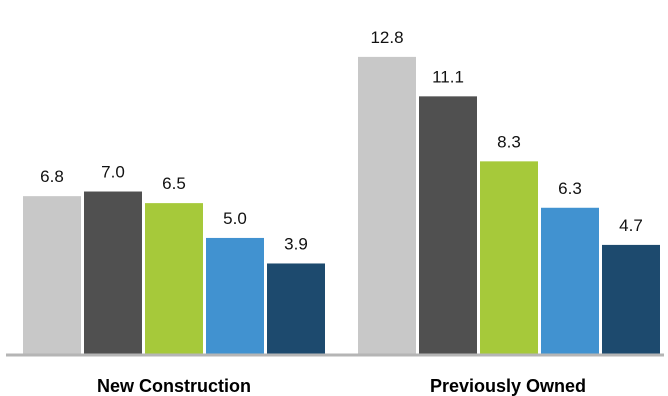 The height and width of the screenshot is (396, 668). What do you see at coordinates (113, 172) in the screenshot?
I see `value-label-new-construction-2: 7.0` at bounding box center [113, 172].